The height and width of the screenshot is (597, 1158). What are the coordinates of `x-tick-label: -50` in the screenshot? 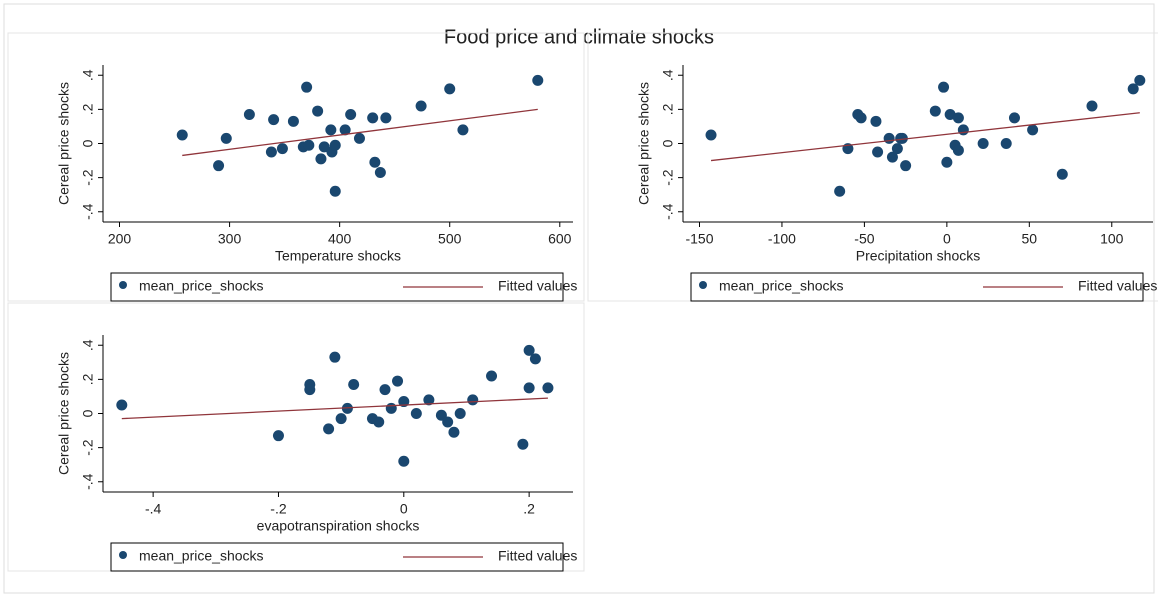 It's located at (864, 239).